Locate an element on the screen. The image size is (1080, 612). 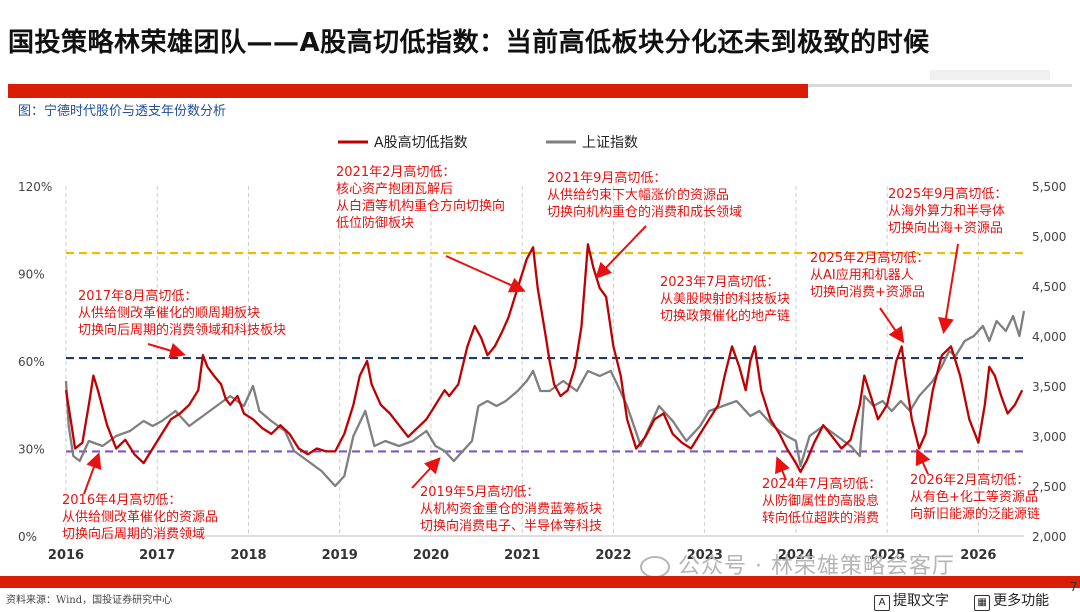
more-functions-button: ▦ 更多功能 is located at coordinates (1012, 600).